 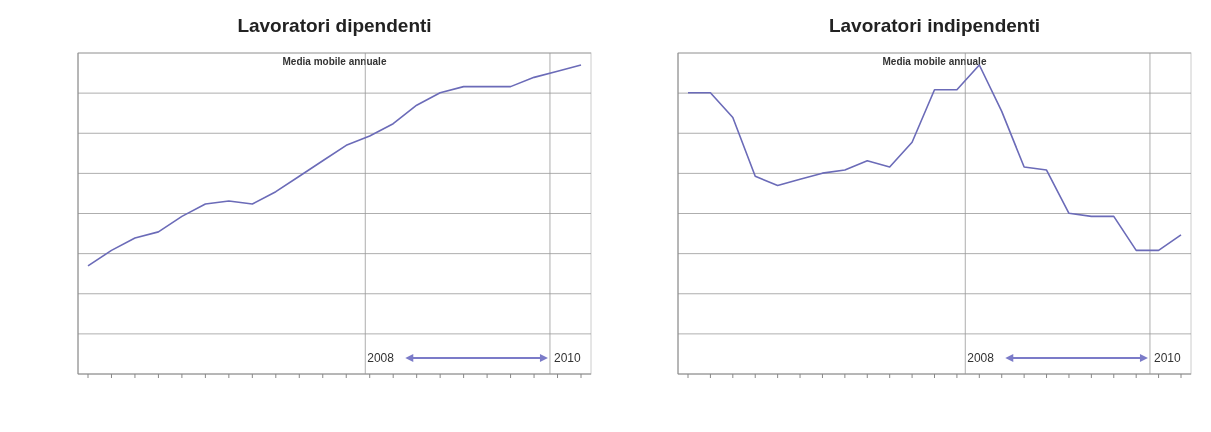 I want to click on chart-title: Lavoratori dipendenti, so click(x=334, y=25).